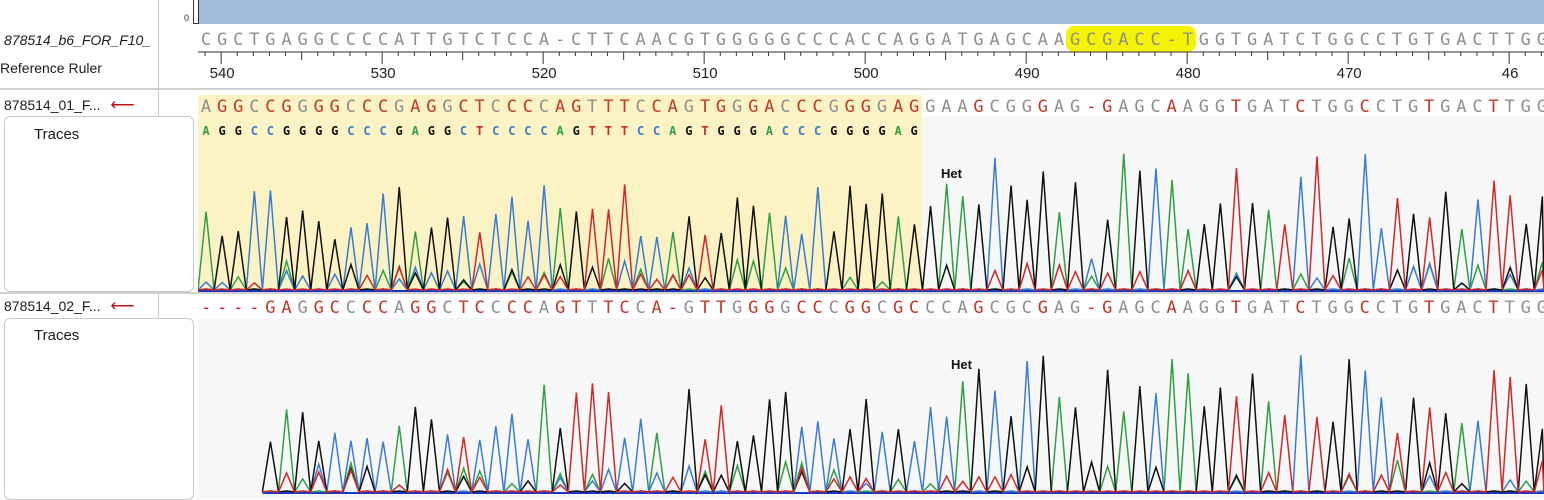 This screenshot has height=500, width=1544. I want to click on reverse-arrow-icon: ⟵, so click(122, 305).